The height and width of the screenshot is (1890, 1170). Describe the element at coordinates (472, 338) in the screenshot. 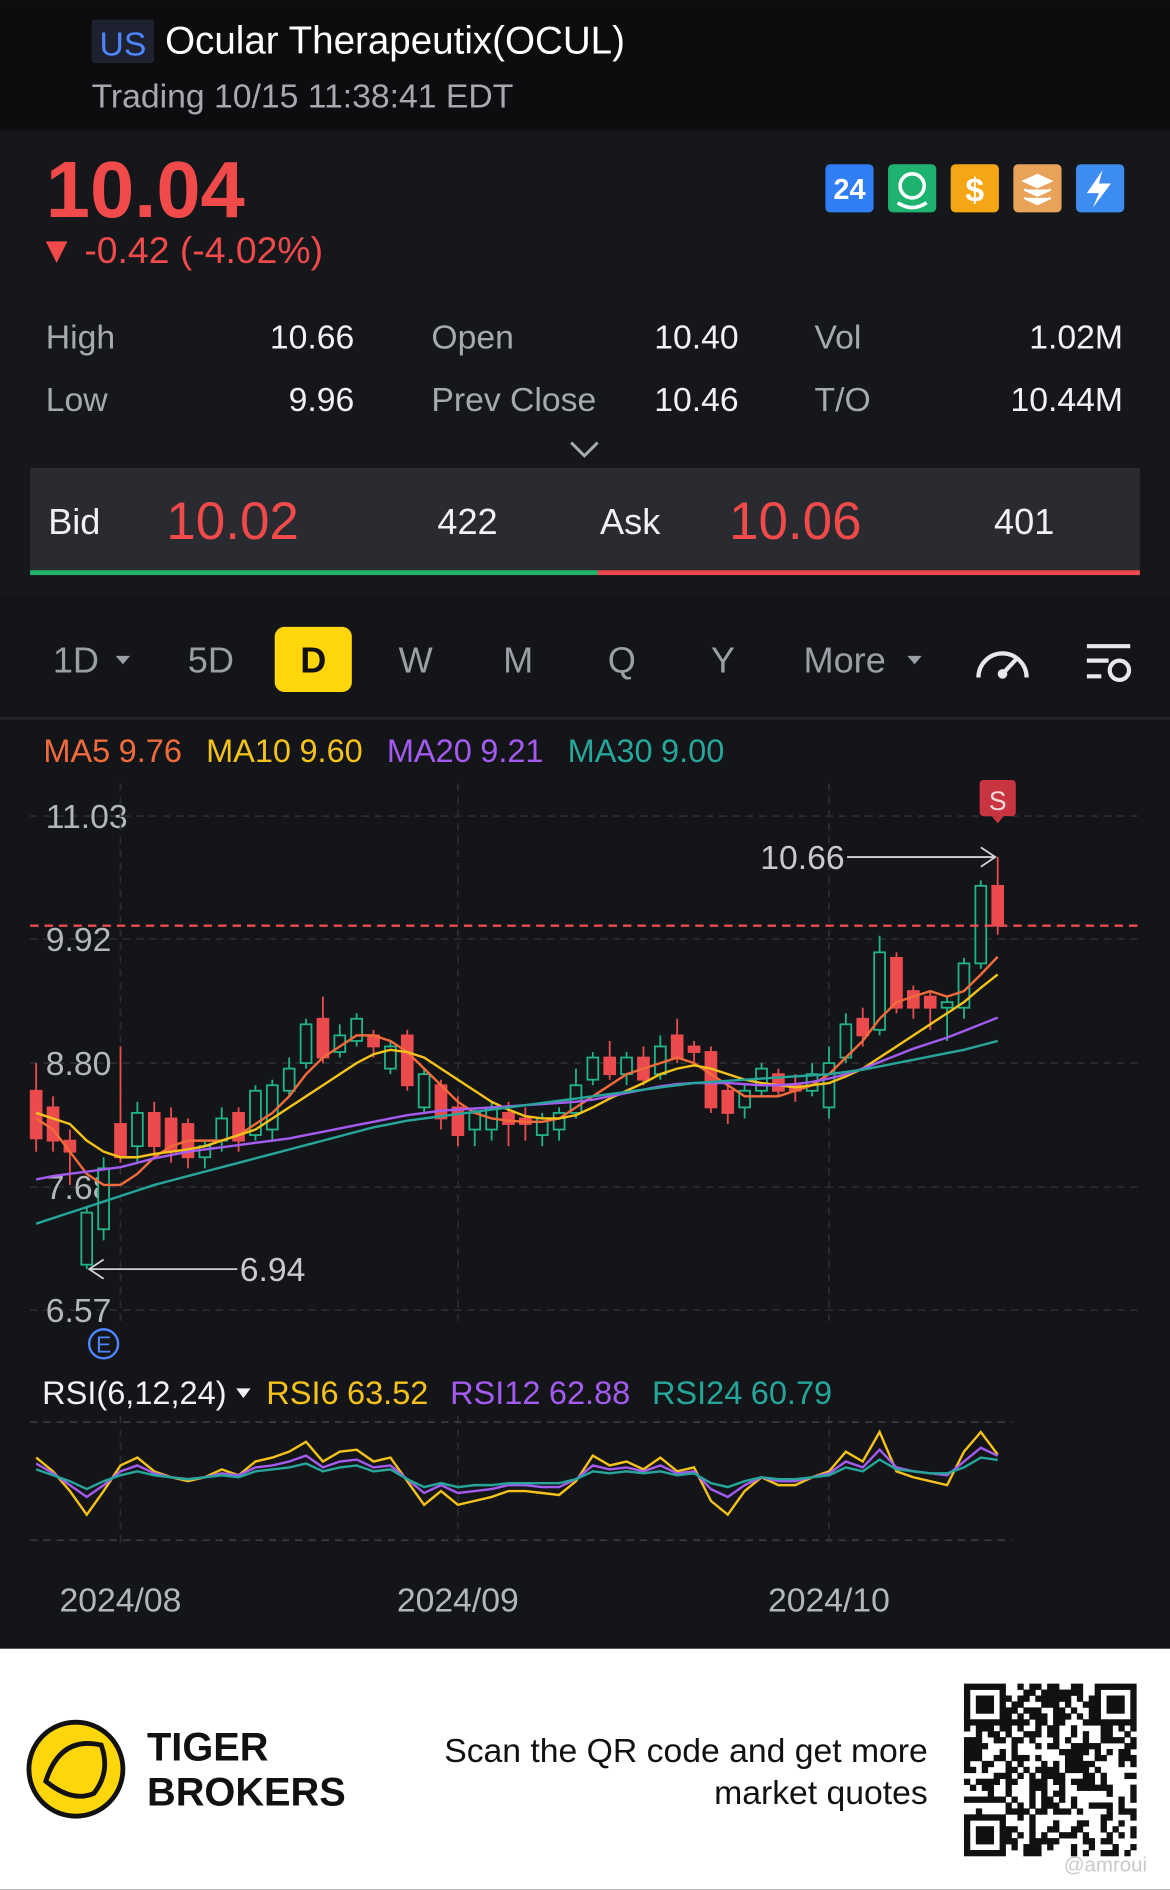

I see `stat-label: Open` at that location.